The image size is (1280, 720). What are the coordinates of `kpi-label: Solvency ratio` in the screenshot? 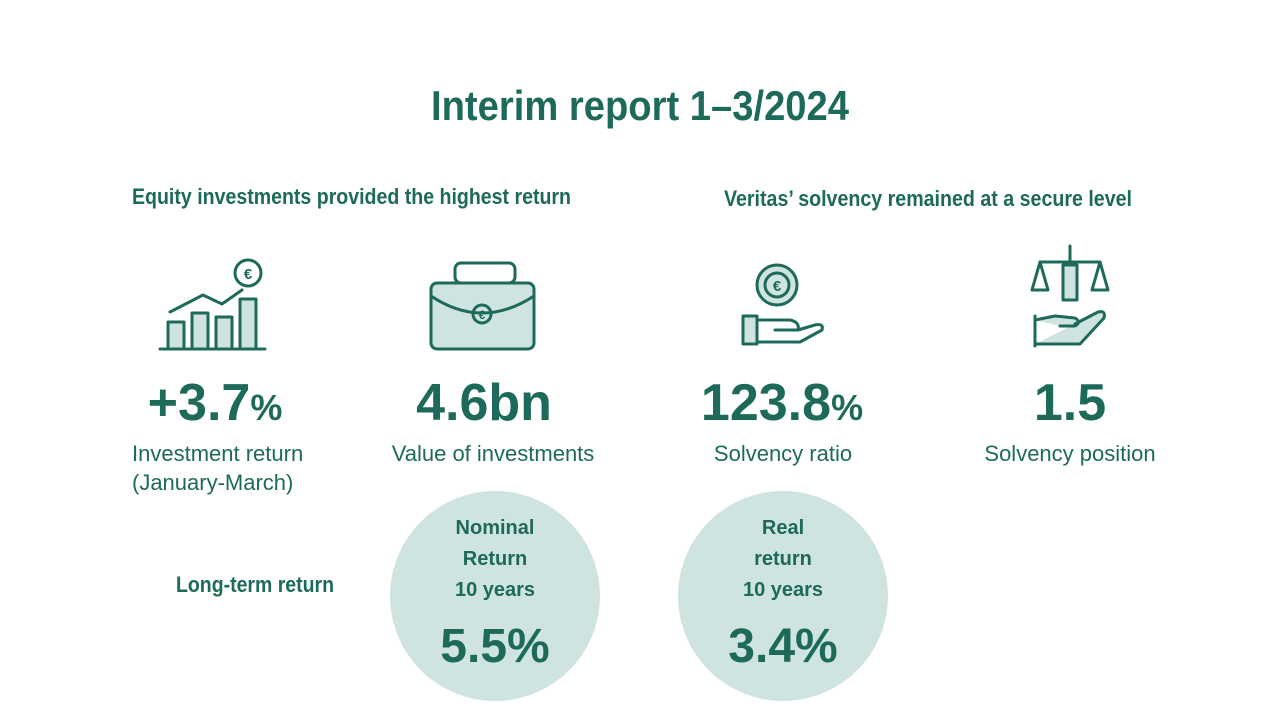 It's located at (783, 453).